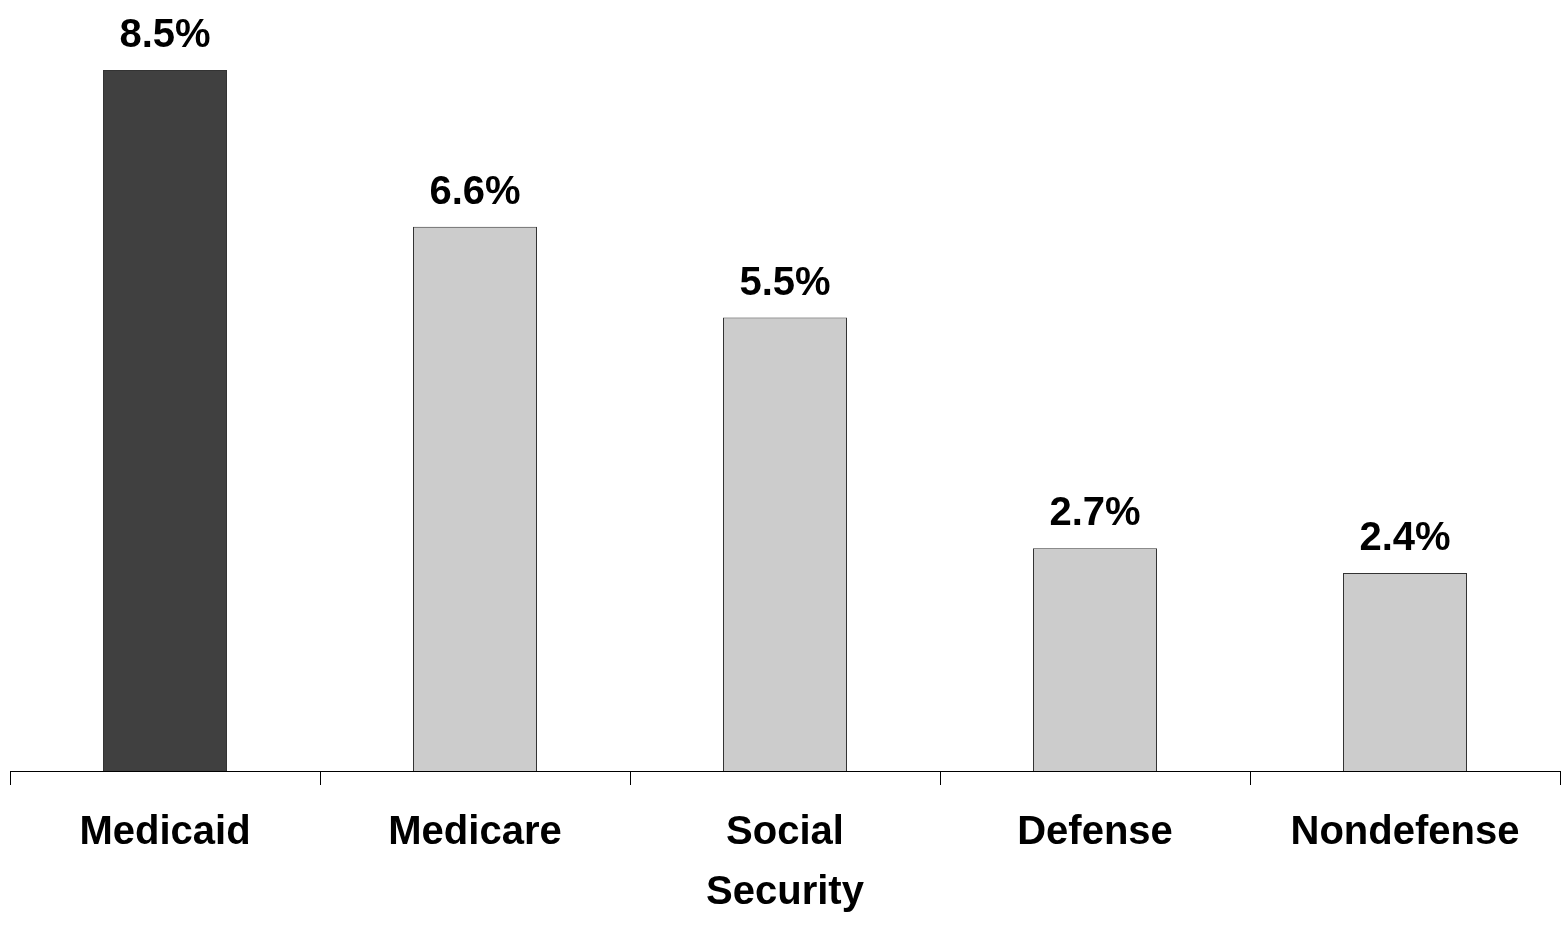 The height and width of the screenshot is (945, 1564). I want to click on x-tick-label: Social Security, so click(785, 860).